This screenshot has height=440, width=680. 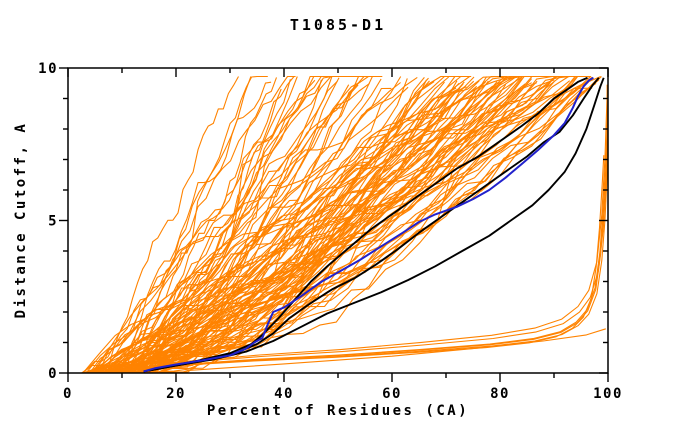 I want to click on x-tick-label: 80, so click(x=500, y=394).